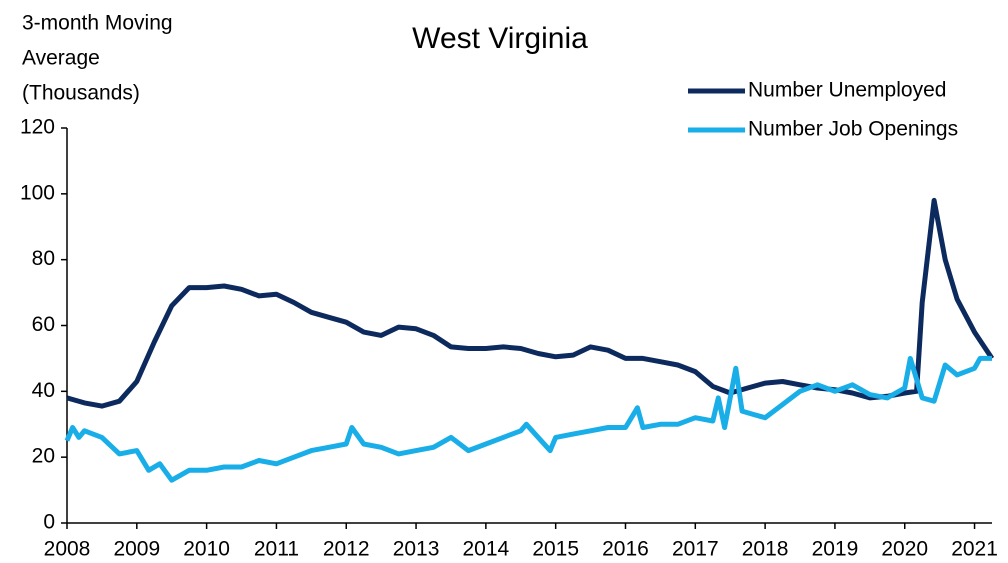 The image size is (1008, 563). Describe the element at coordinates (43, 456) in the screenshot. I see `y-tick-label: 20` at that location.